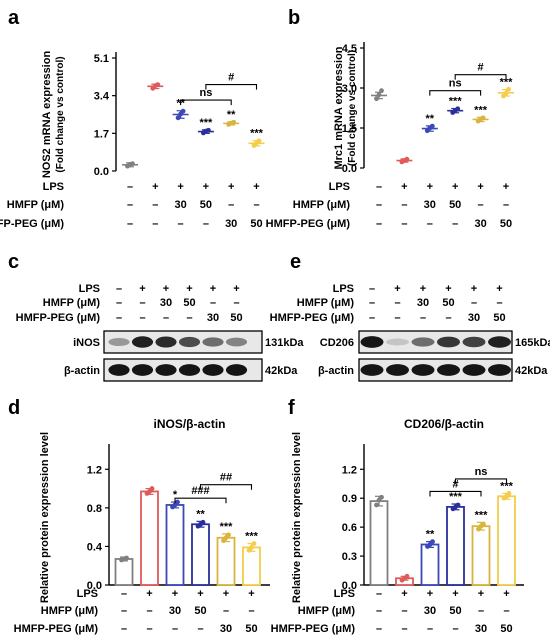 Image resolution: width=550 pixels, height=641 pixels. Describe the element at coordinates (423, 318) in the screenshot. I see `e-row-value-hmfp_peg-2: –` at that location.